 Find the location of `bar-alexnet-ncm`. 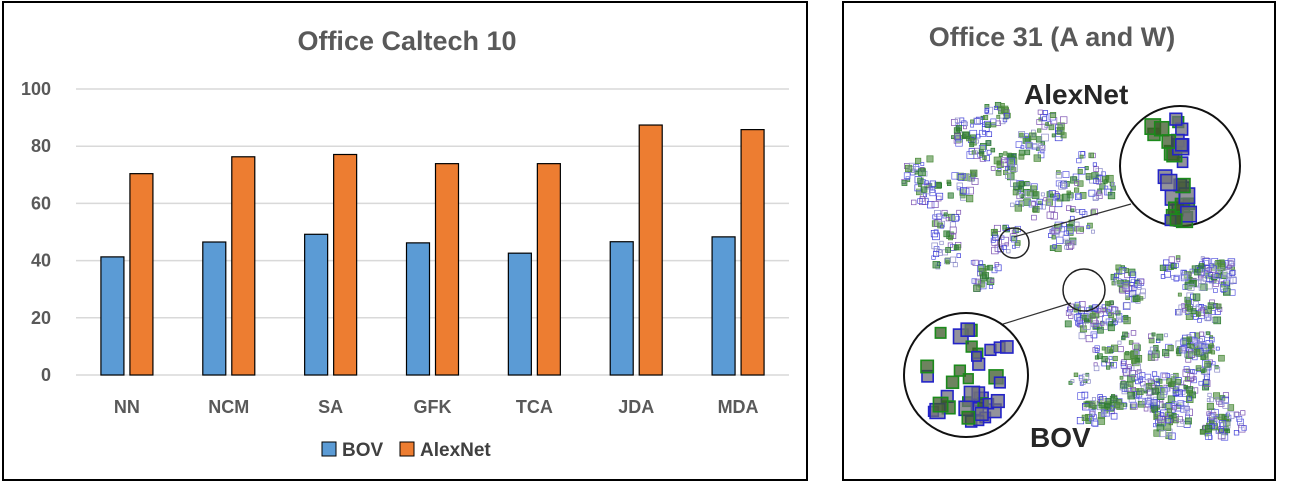

bar-alexnet-ncm is located at coordinates (243, 266).